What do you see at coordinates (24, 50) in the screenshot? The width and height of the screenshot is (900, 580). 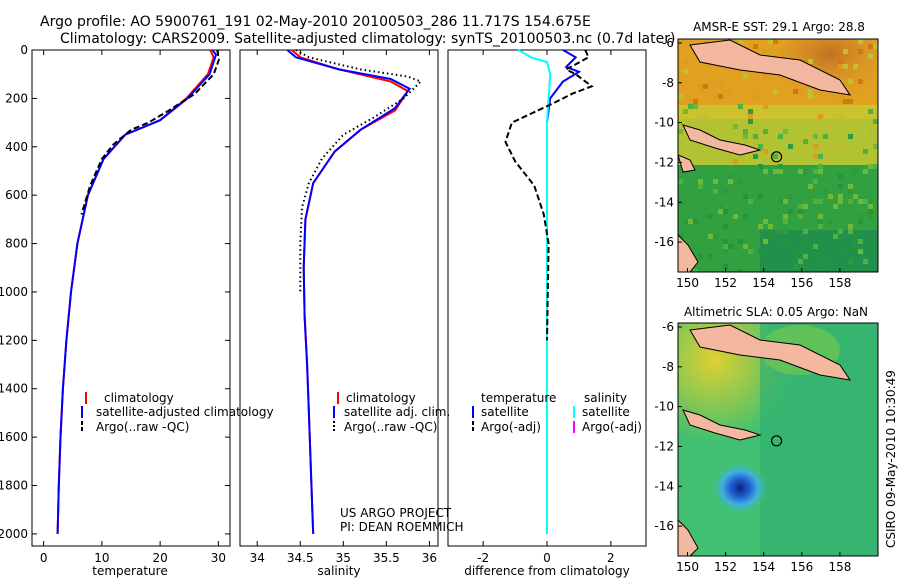 I see `y-tick-label: 0` at bounding box center [24, 50].